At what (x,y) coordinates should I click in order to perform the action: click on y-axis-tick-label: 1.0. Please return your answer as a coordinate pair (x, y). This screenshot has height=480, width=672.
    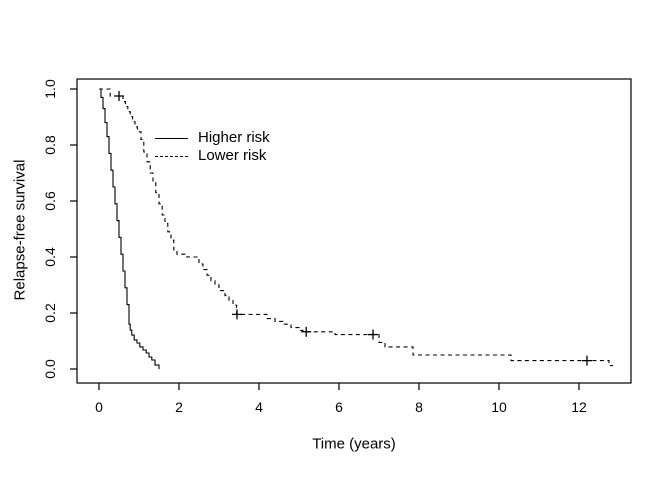
    Looking at the image, I should click on (50, 89).